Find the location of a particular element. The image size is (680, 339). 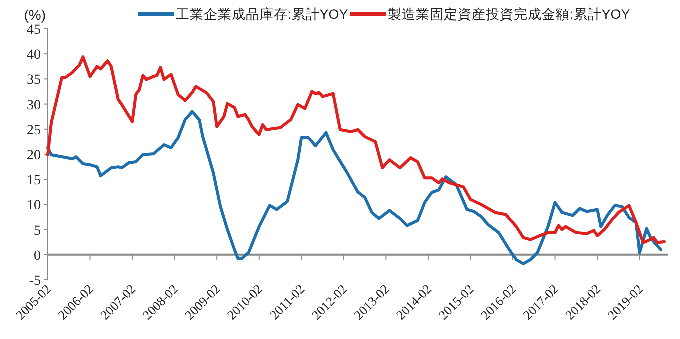

y-tick-label: 5 is located at coordinates (37, 231).